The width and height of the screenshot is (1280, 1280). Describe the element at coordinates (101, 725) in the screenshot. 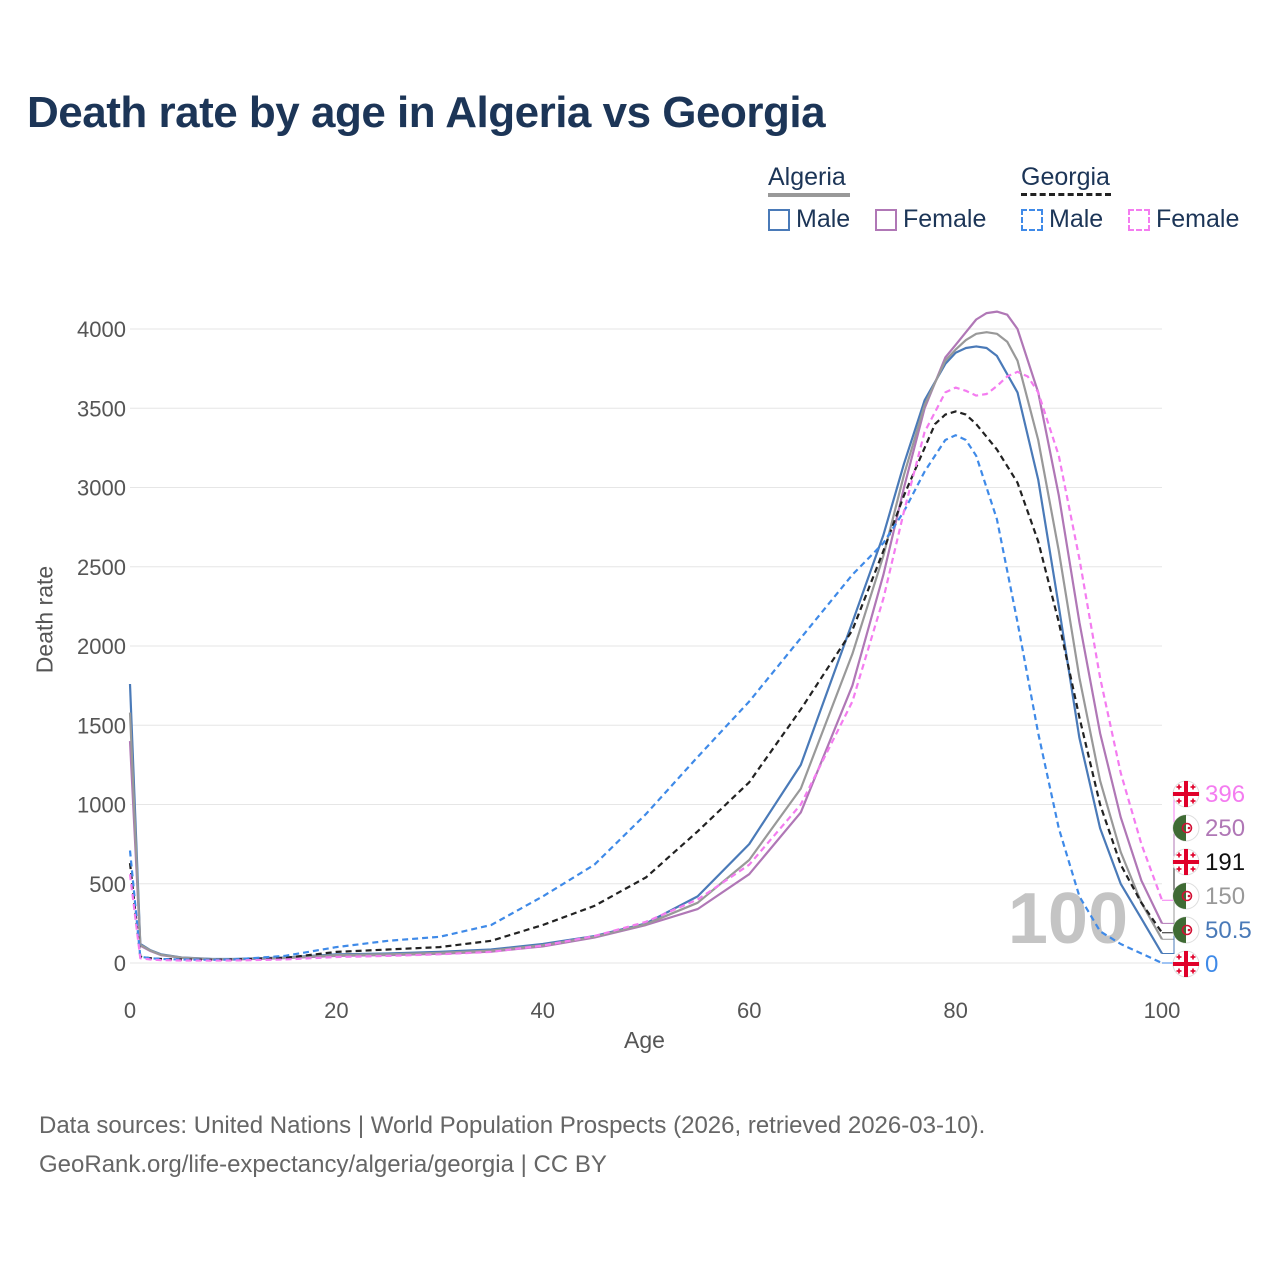

I see `y-tick-label: 1500` at that location.